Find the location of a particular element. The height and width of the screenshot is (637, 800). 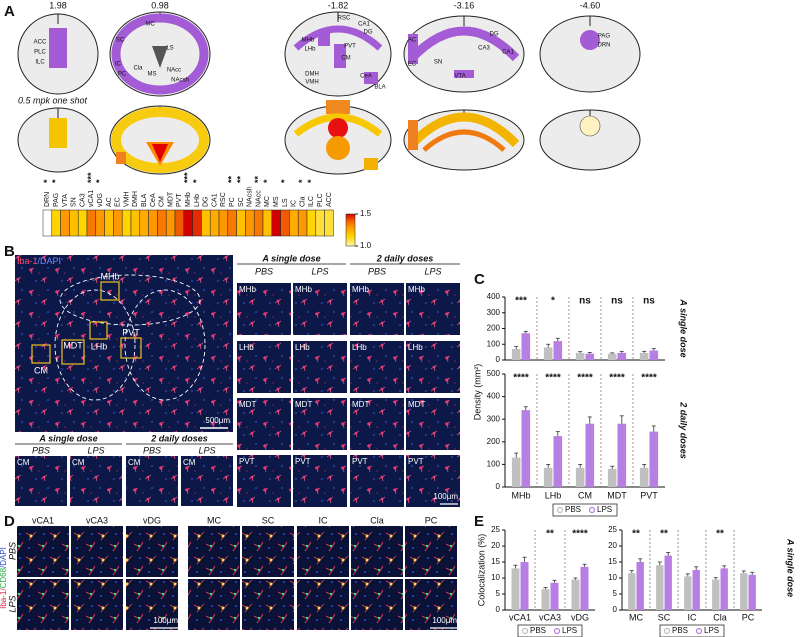

region-header: PC is located at coordinates (431, 520).